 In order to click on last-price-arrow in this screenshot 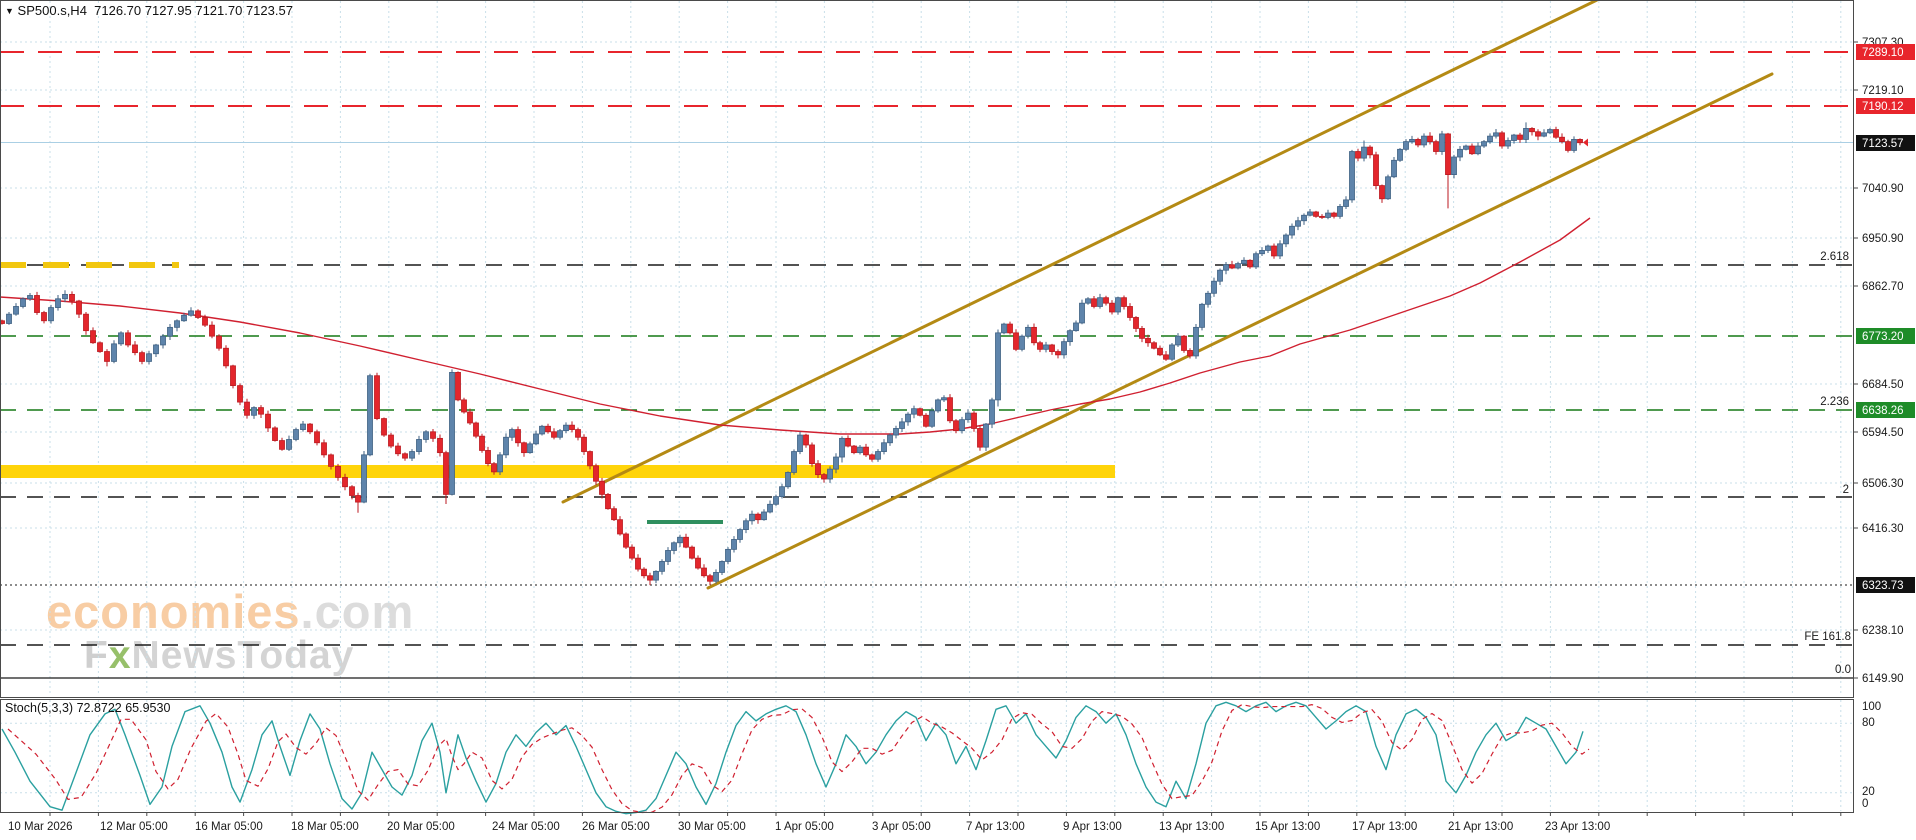, I will do `click(1582, 142)`.